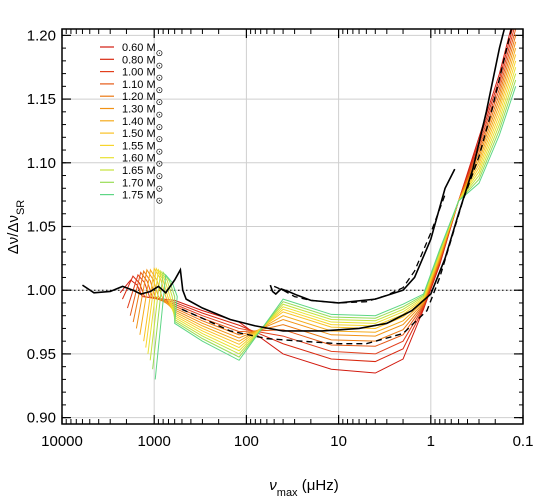  Describe the element at coordinates (142, 198) in the screenshot. I see `legend-label-1.75: 1.75 M⊙` at that location.